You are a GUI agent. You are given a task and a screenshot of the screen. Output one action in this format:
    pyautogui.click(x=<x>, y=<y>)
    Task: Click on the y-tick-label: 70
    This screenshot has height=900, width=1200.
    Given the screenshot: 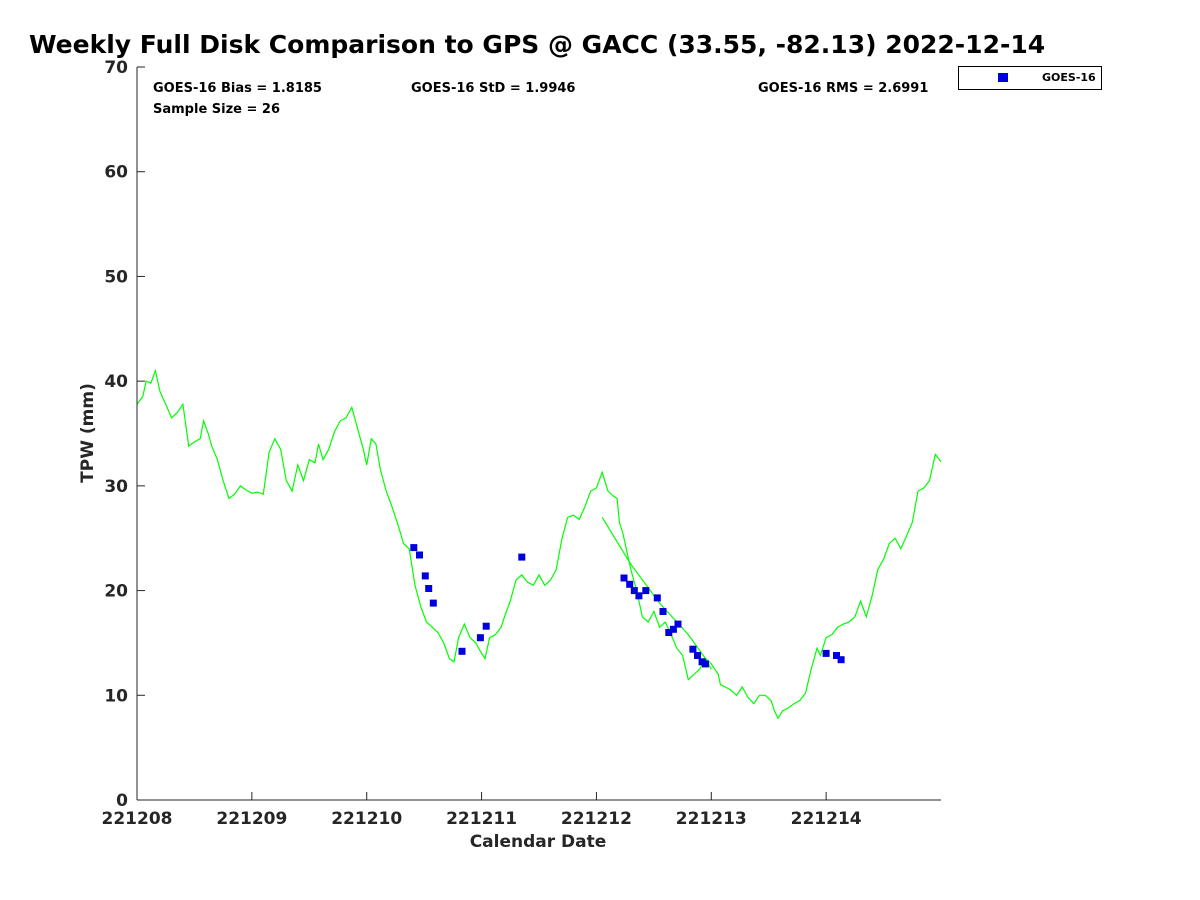 What is the action you would take?
    pyautogui.click(x=116, y=68)
    